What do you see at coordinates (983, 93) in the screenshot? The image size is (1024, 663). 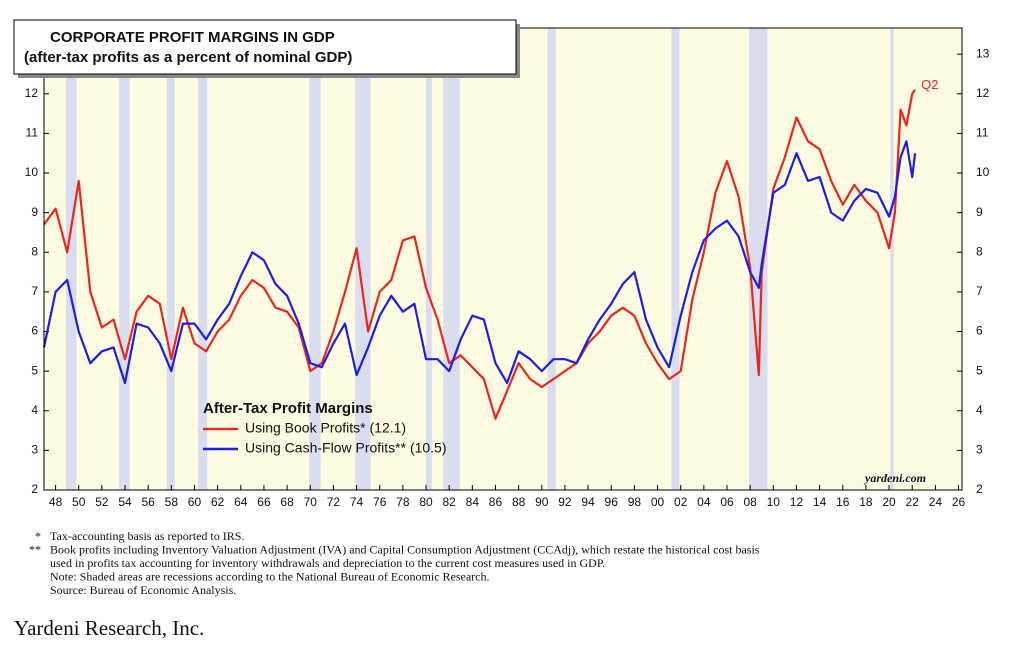 I see `y2-tick-label: 12` at bounding box center [983, 93].